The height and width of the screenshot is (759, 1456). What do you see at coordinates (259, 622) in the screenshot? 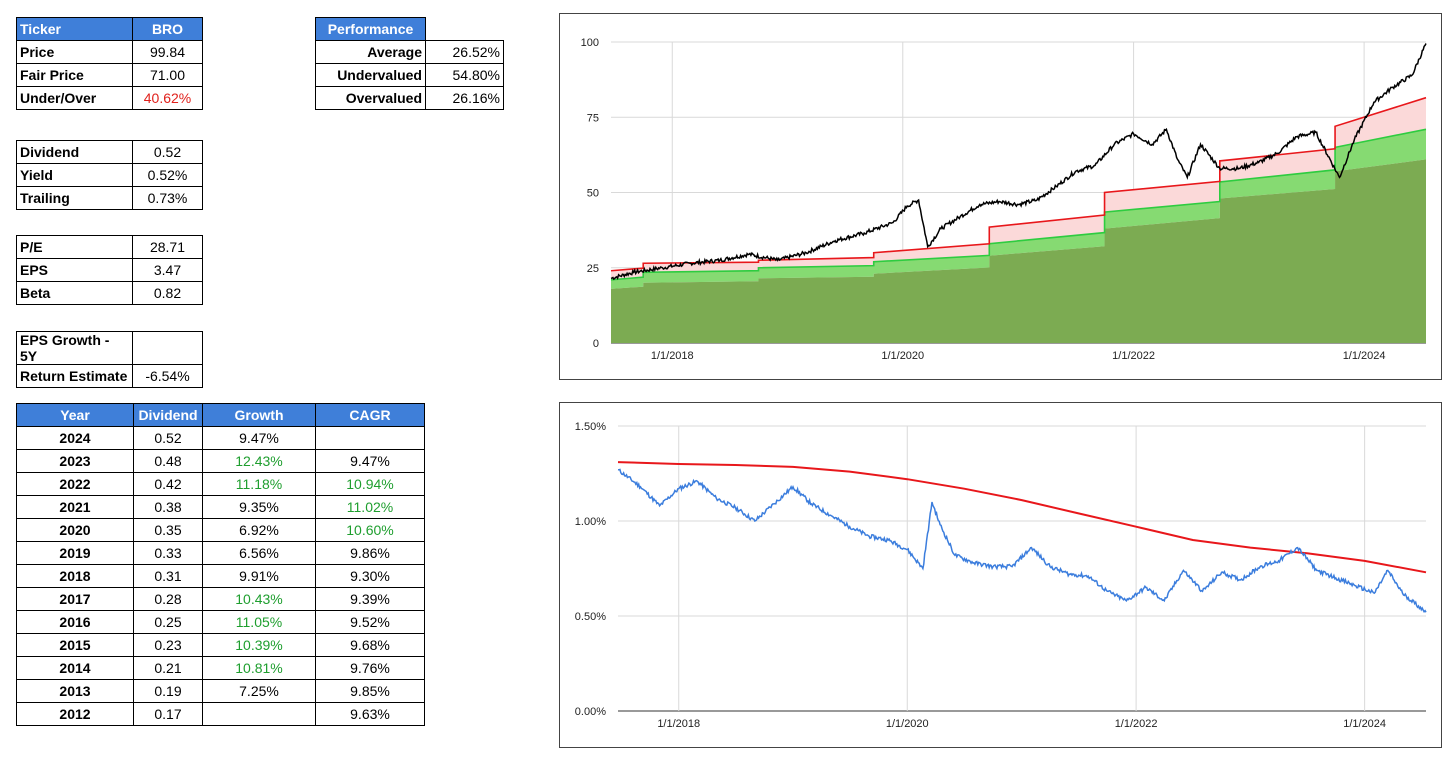
I see `growth-cell: 11.05%` at bounding box center [259, 622].